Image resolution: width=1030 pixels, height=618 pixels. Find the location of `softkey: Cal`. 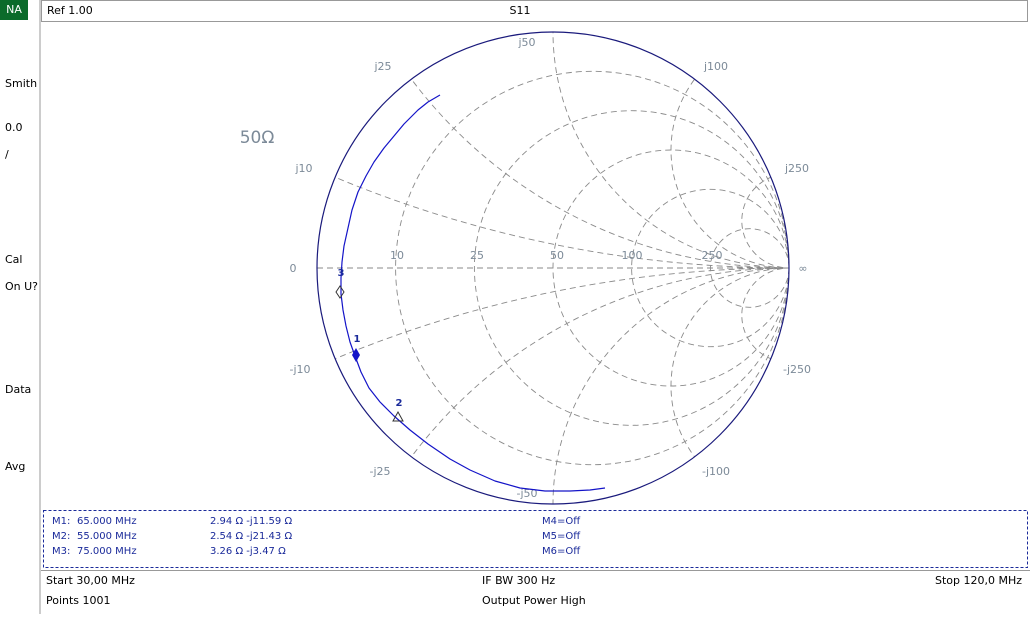

softkey: Cal is located at coordinates (13, 259).